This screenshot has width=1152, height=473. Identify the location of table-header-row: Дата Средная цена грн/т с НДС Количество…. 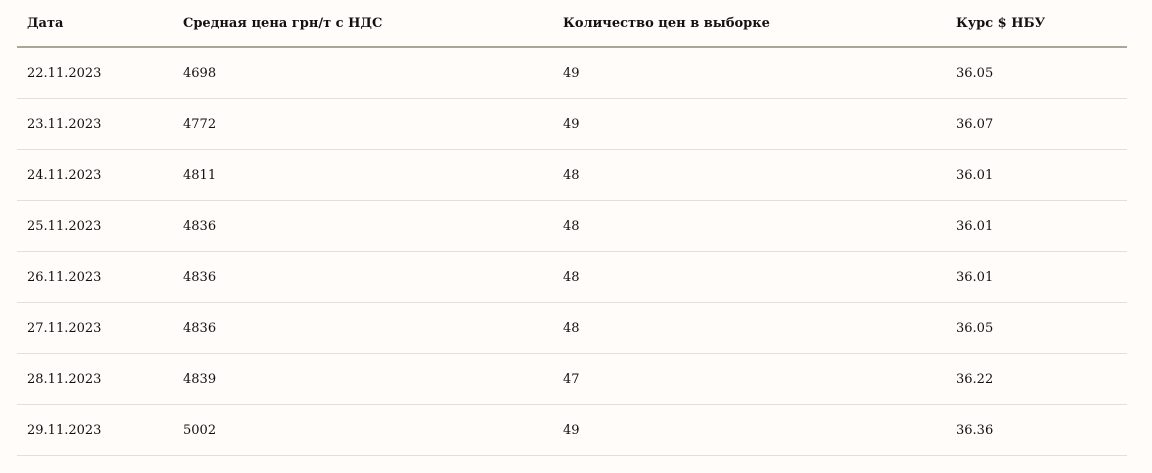
(572, 24).